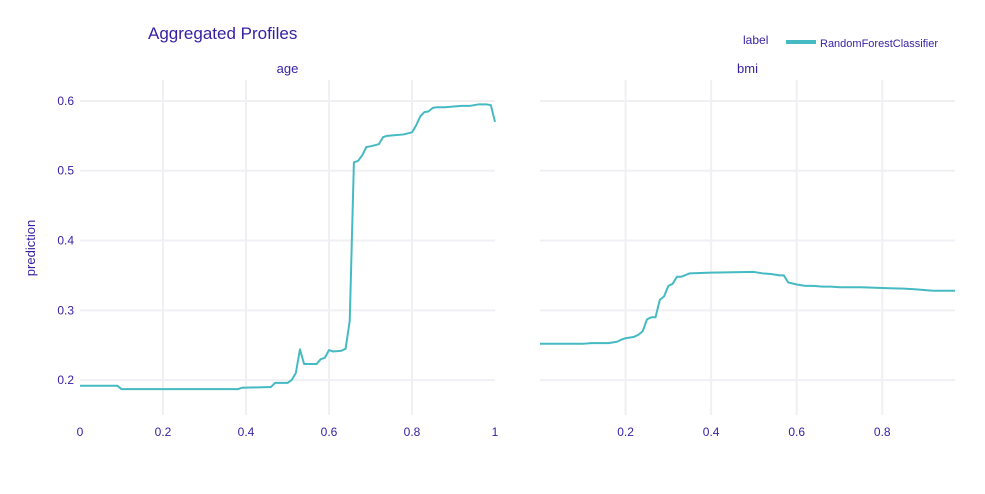 This screenshot has height=494, width=985. Describe the element at coordinates (30, 248) in the screenshot. I see `y-axis-title: prediction` at that location.